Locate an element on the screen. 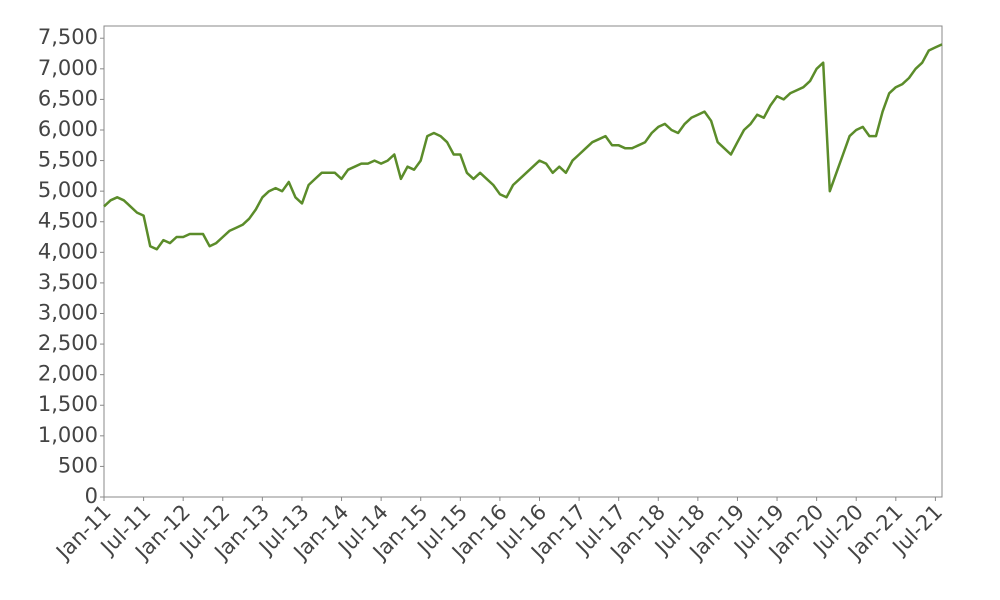 The width and height of the screenshot is (1000, 600). y-tick-label: 2,500 is located at coordinates (68, 343).